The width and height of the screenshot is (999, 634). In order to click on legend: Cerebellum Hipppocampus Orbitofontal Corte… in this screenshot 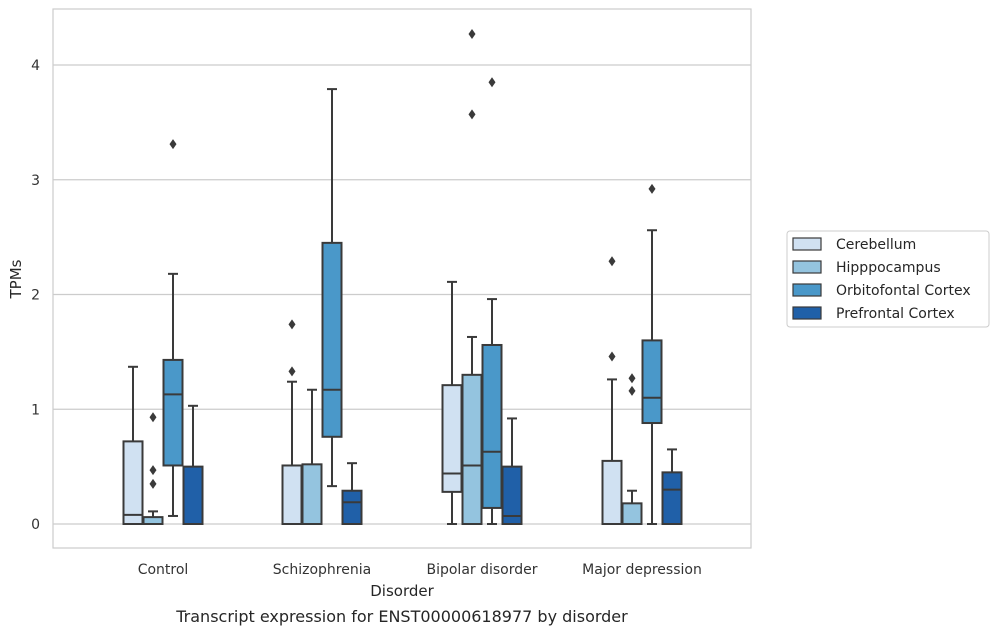, I will do `click(888, 279)`.